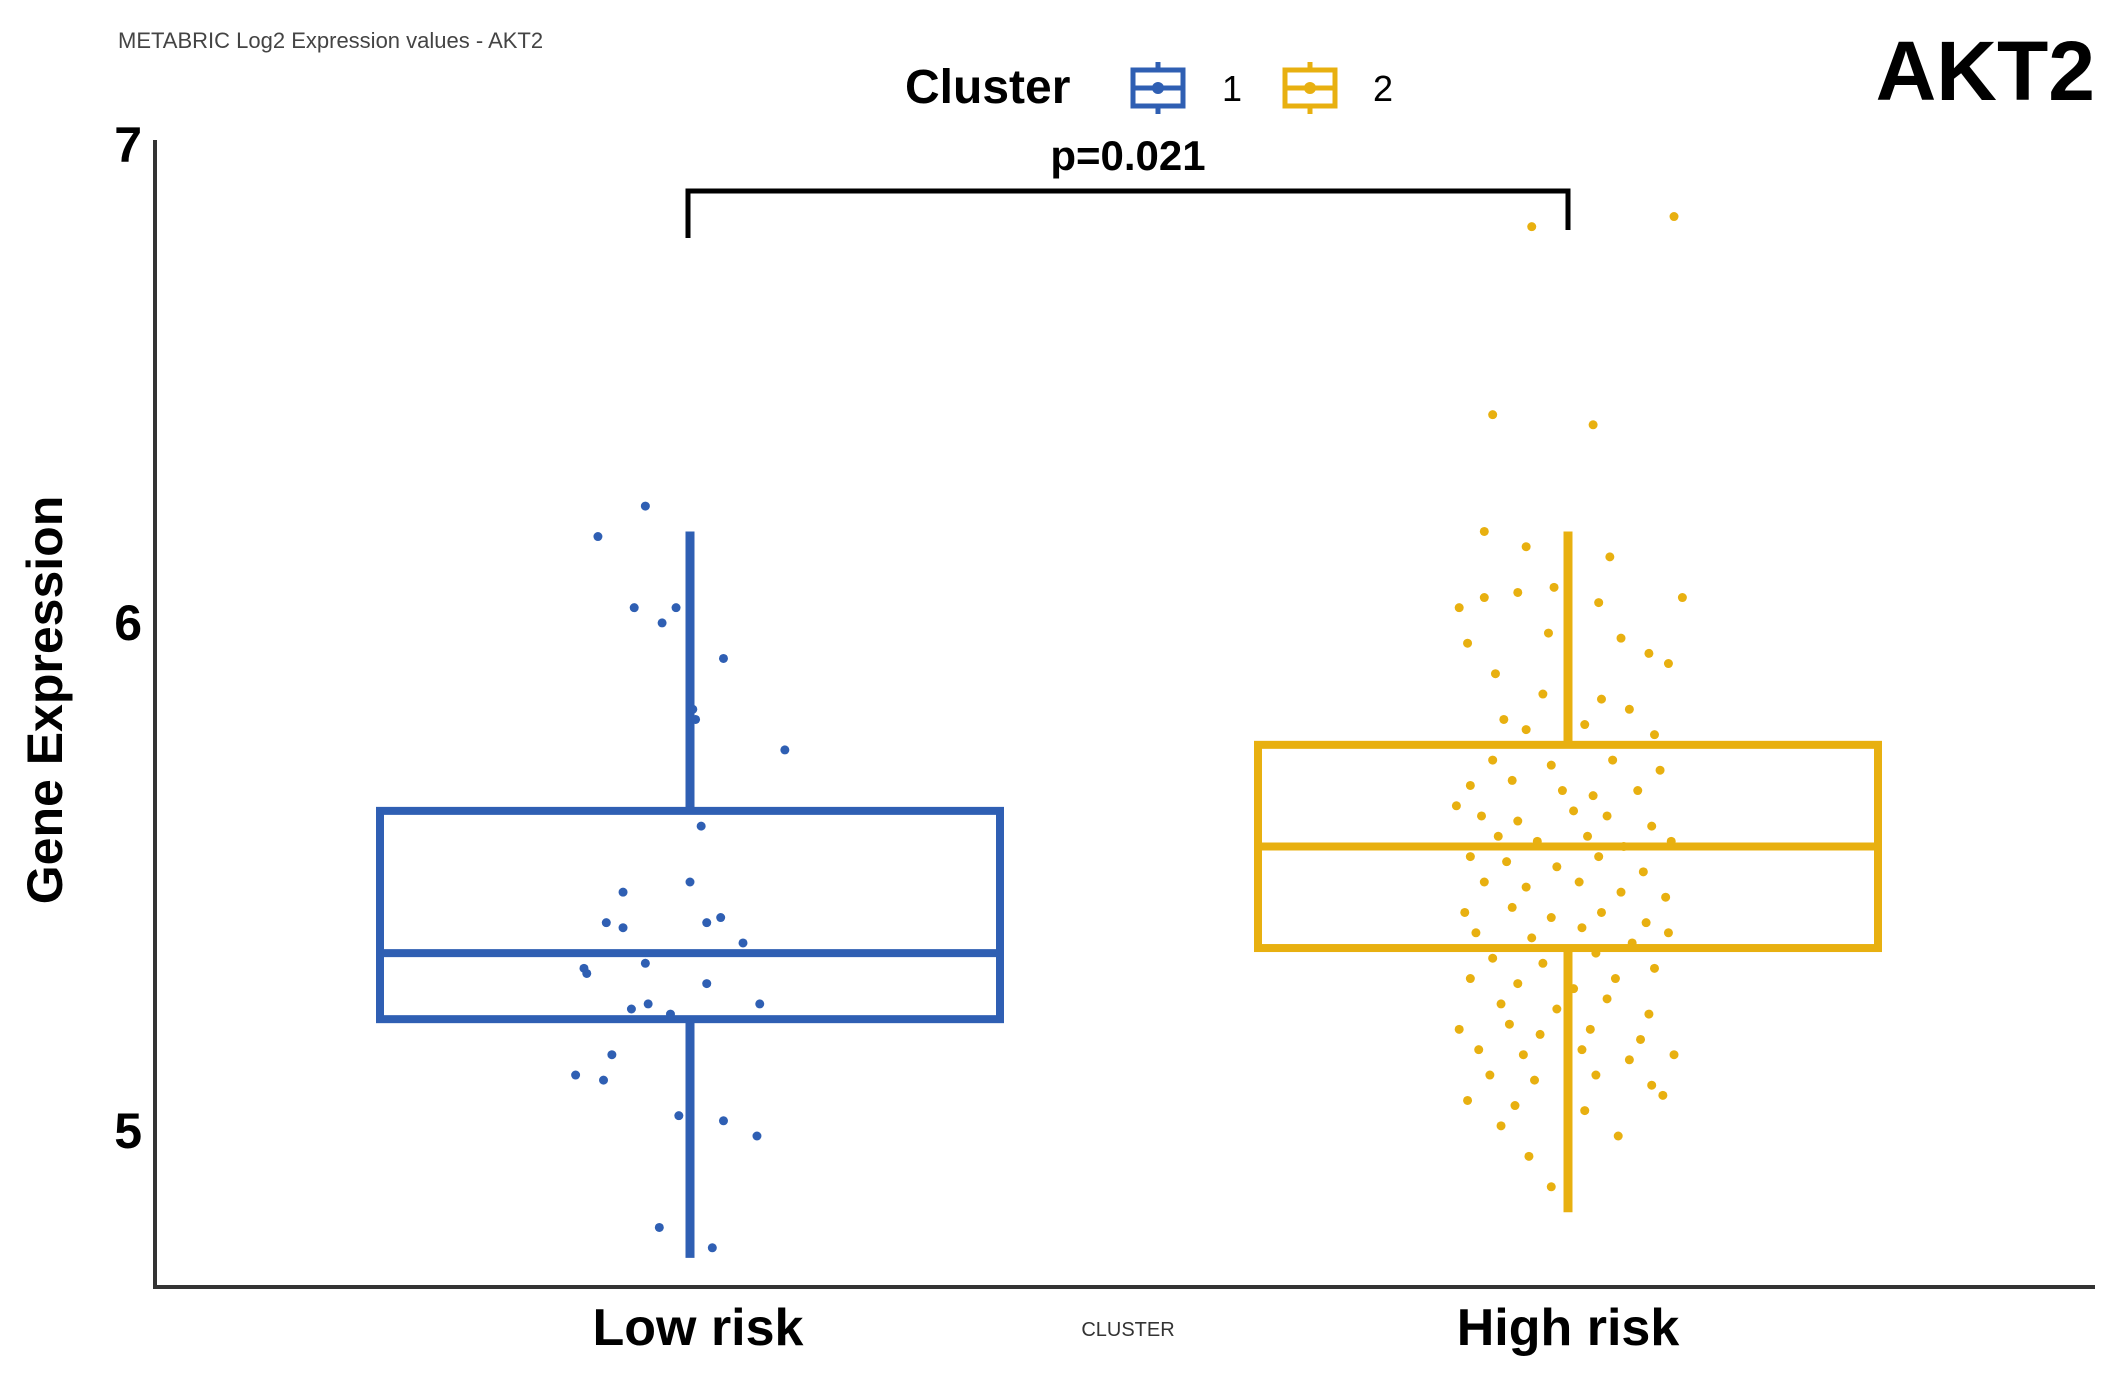 The width and height of the screenshot is (2126, 1373). What do you see at coordinates (1985, 71) in the screenshot?
I see `chart-title: AKT2` at bounding box center [1985, 71].